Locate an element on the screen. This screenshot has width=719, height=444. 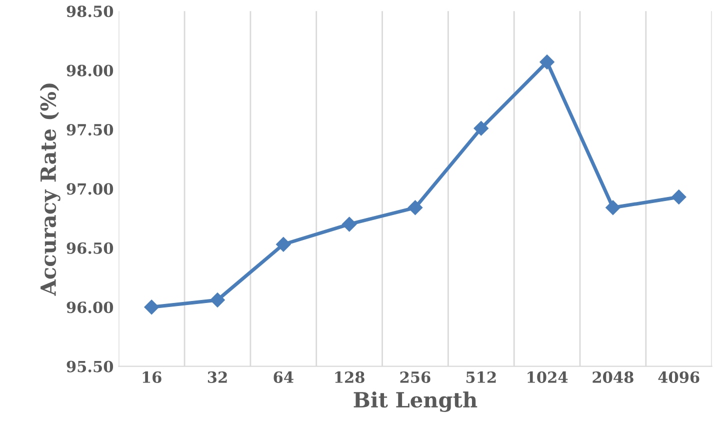
x-tick-label: 64 is located at coordinates (284, 377).